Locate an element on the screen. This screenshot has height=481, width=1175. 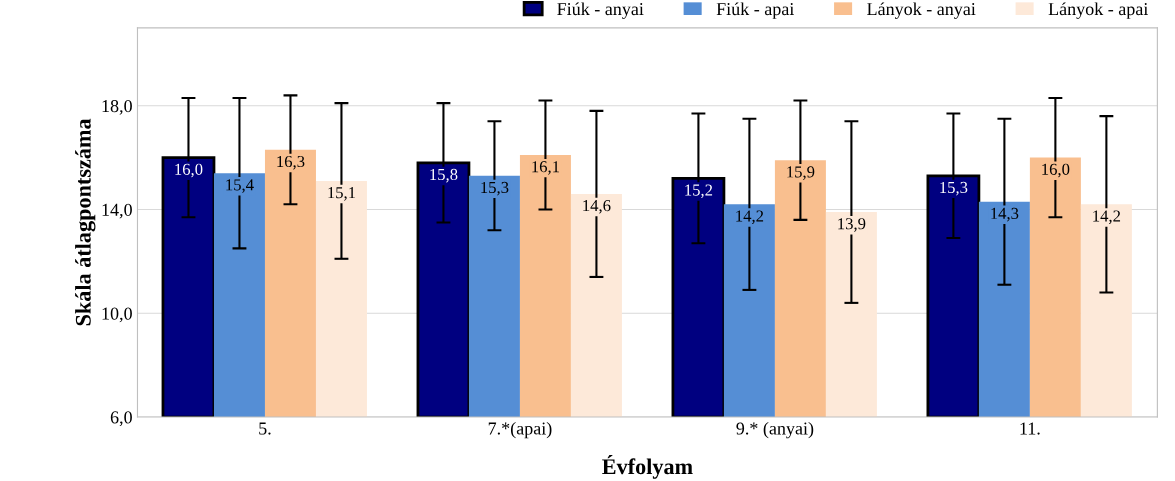
data-label: 15,8 is located at coordinates (444, 175).